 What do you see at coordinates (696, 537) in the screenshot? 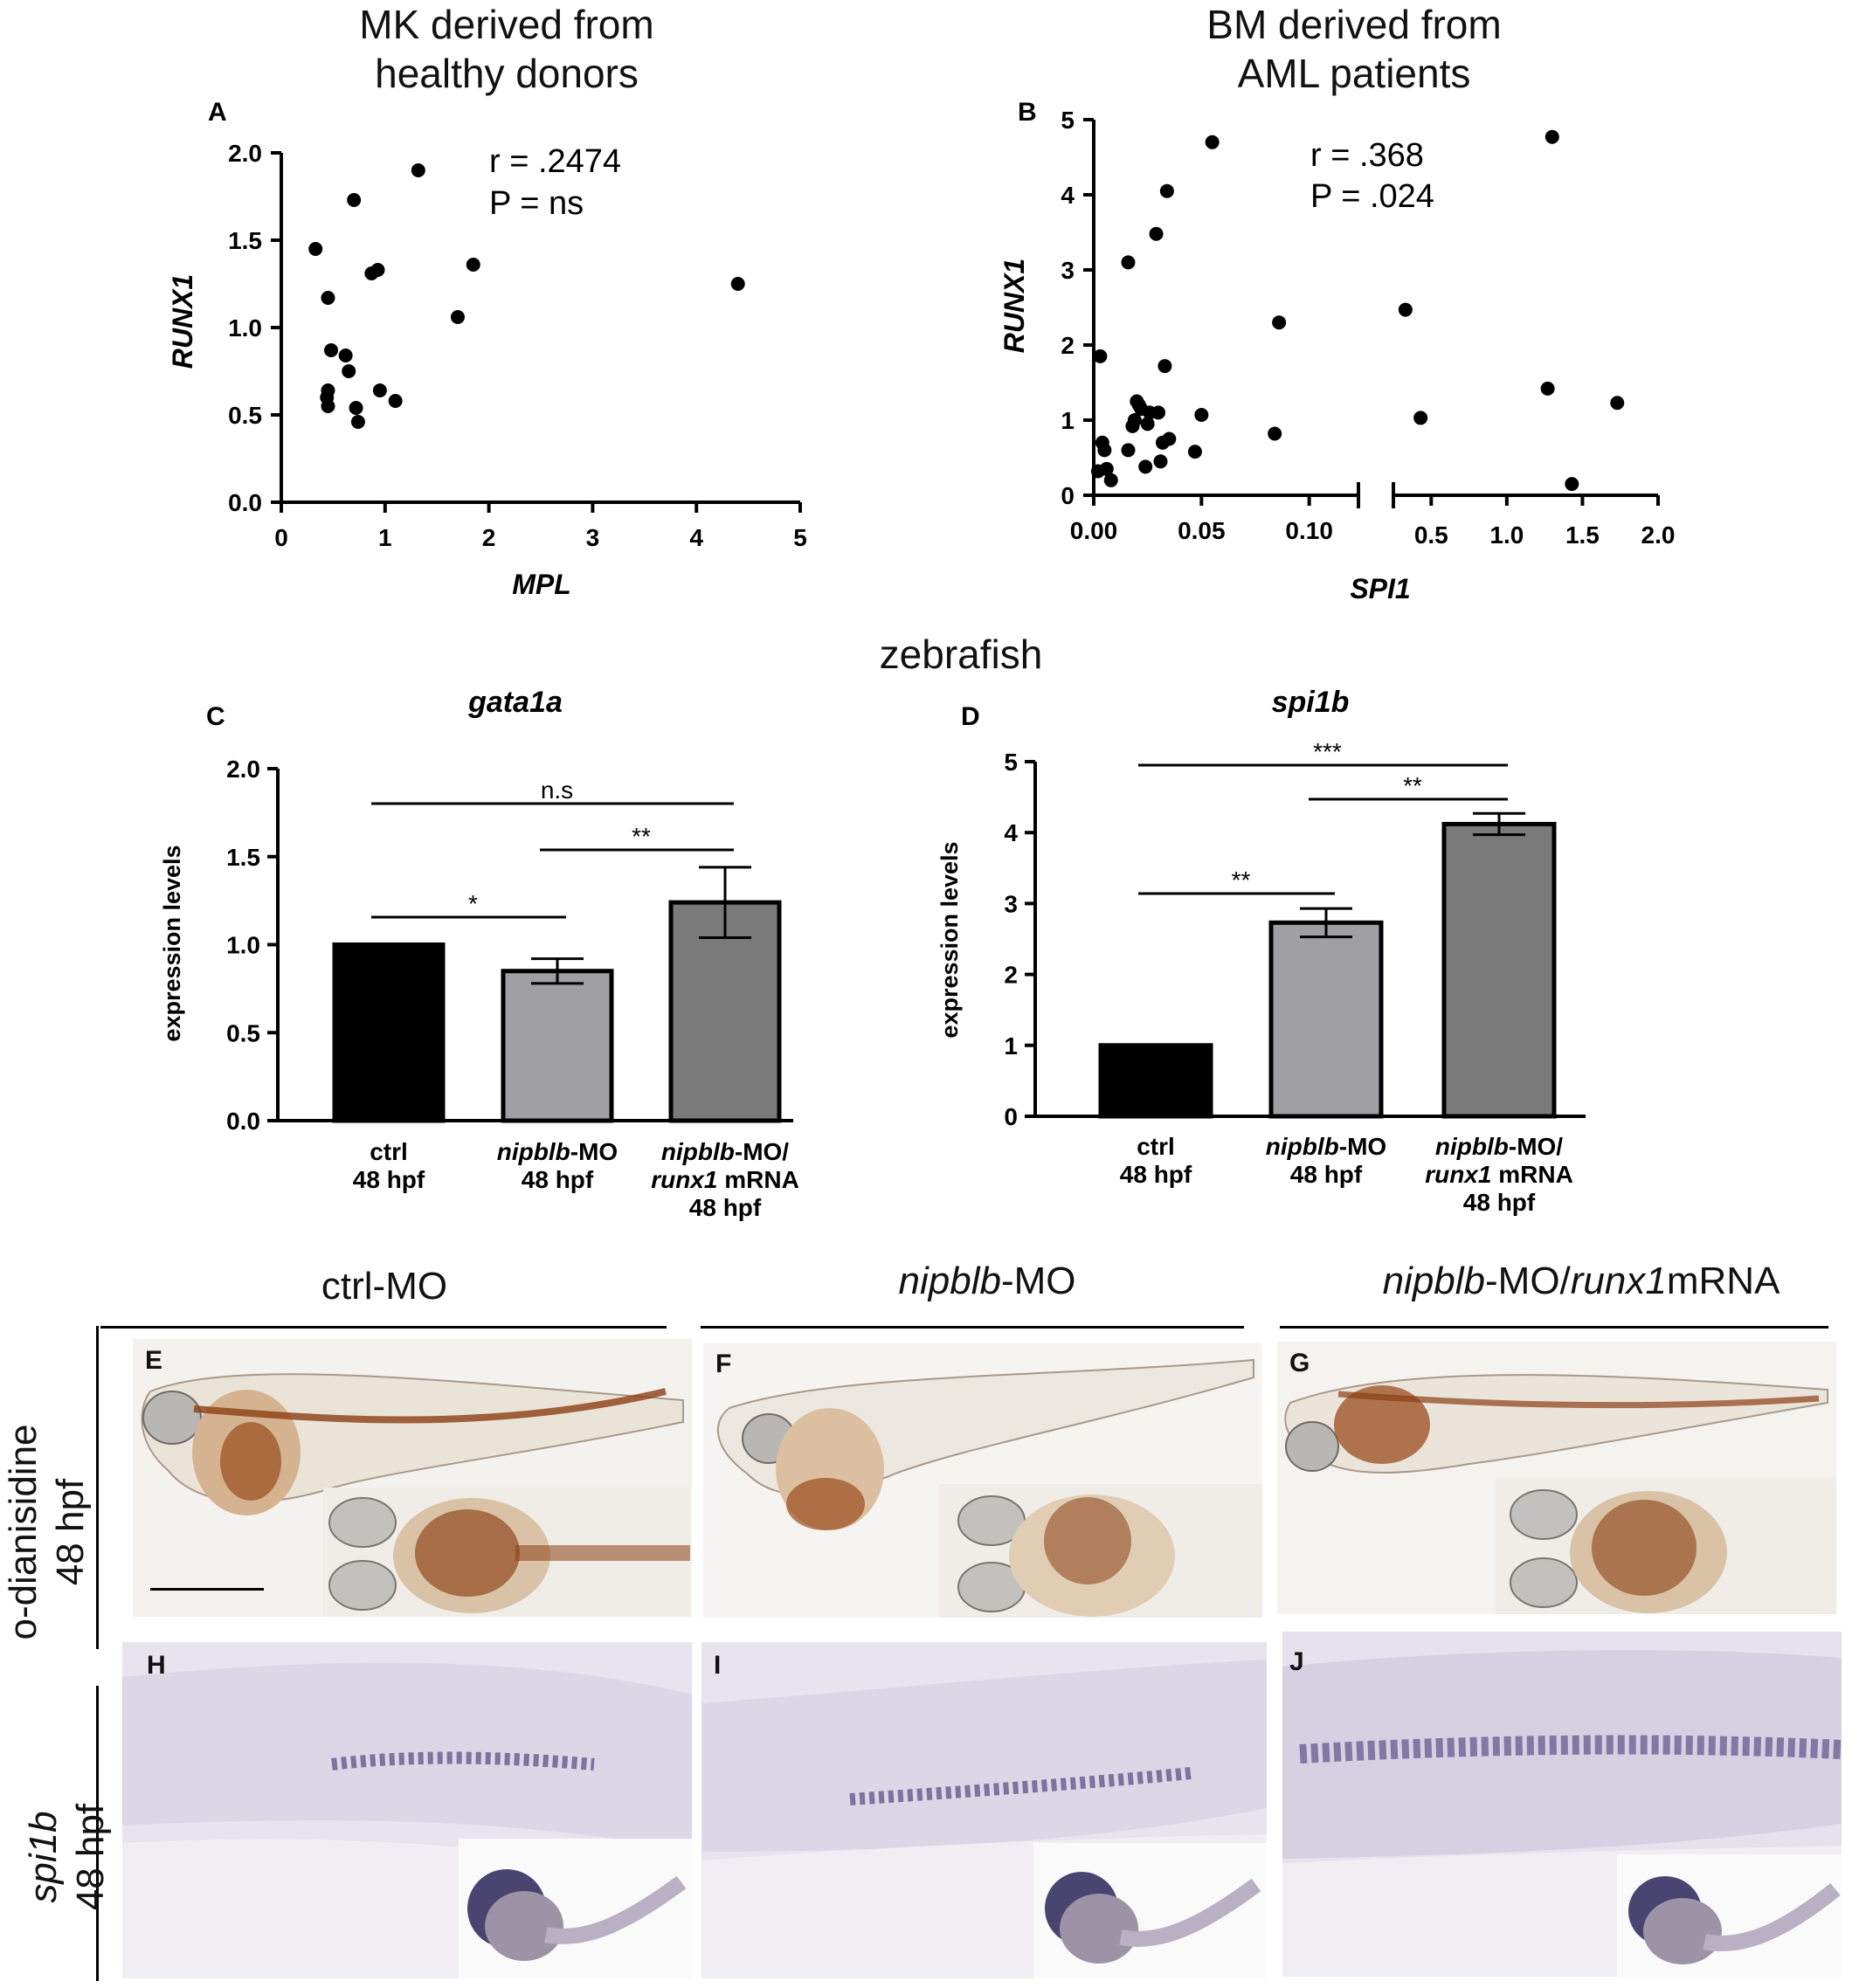
I see `a-x-tick-label: 4` at bounding box center [696, 537].